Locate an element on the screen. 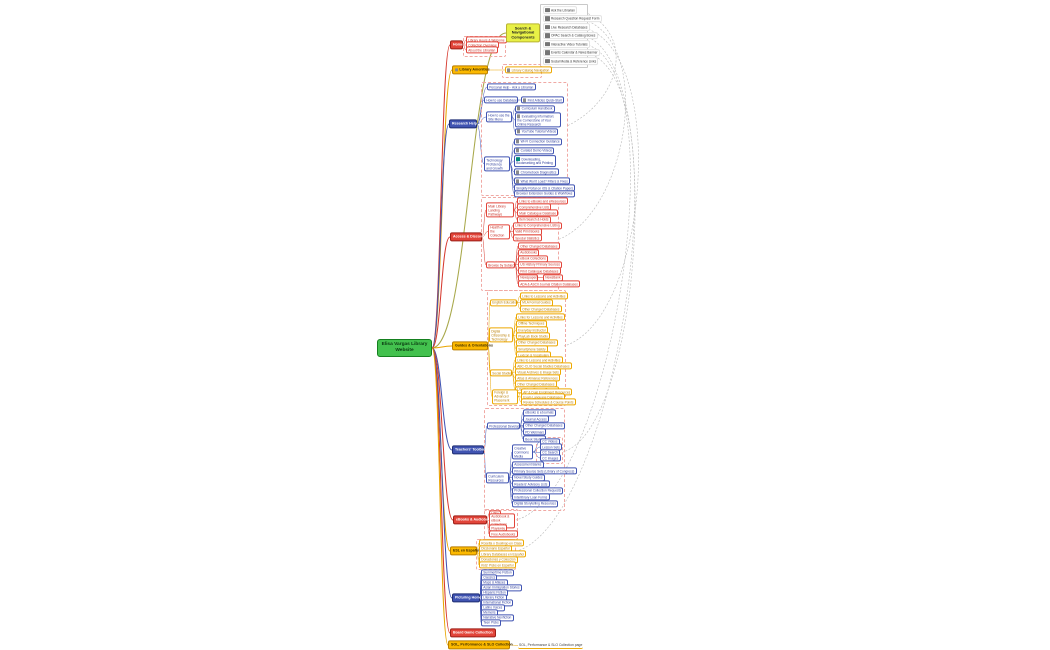  node-label: Browser Extension Guides & Workflows is located at coordinates (544, 193).